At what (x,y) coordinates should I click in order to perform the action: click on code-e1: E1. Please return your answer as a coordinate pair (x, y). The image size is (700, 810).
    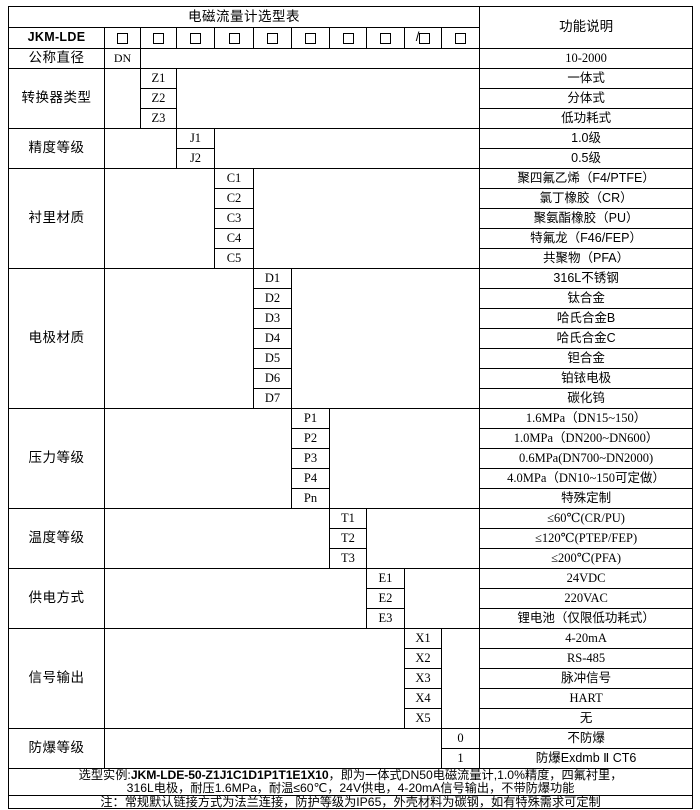
    Looking at the image, I should click on (385, 578).